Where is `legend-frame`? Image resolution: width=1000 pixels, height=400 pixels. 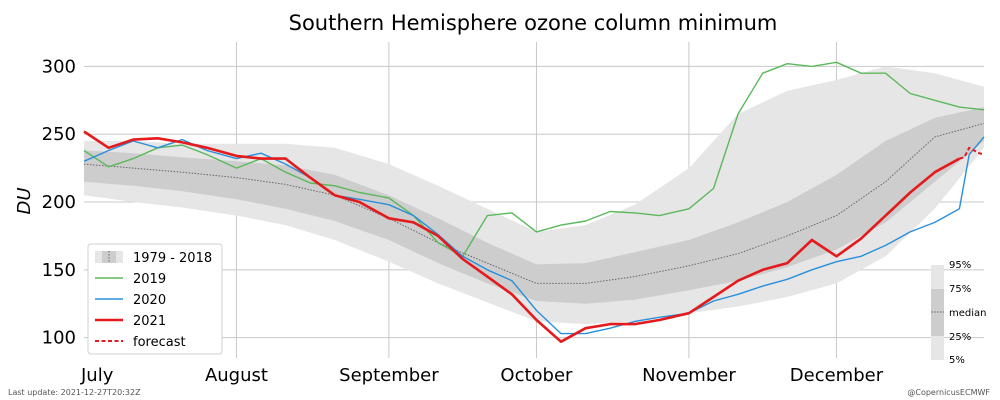 legend-frame is located at coordinates (155, 299).